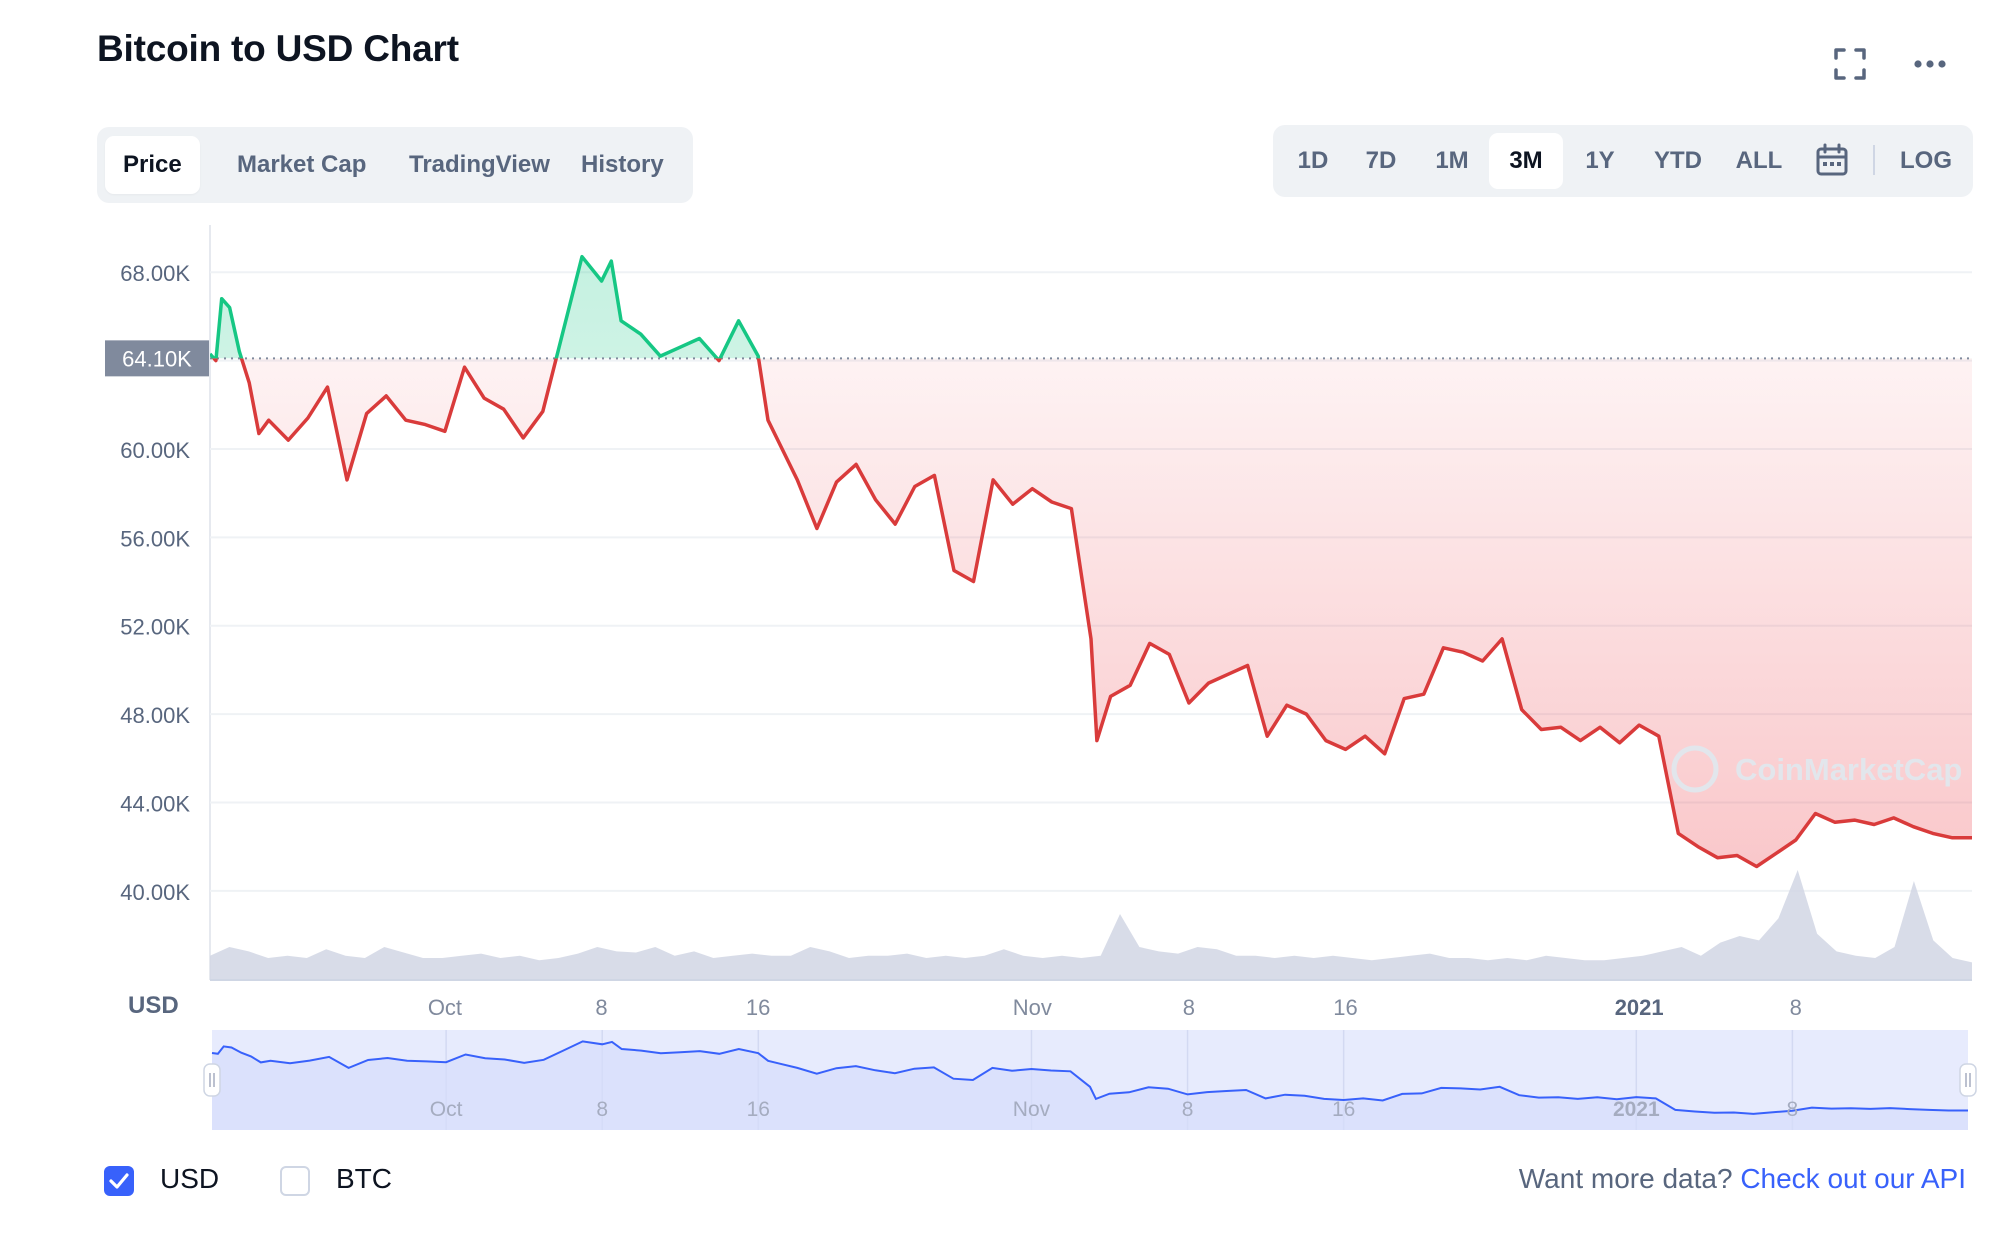 The image size is (2004, 1236). What do you see at coordinates (1832, 160) in the screenshot?
I see `calendar-icon` at bounding box center [1832, 160].